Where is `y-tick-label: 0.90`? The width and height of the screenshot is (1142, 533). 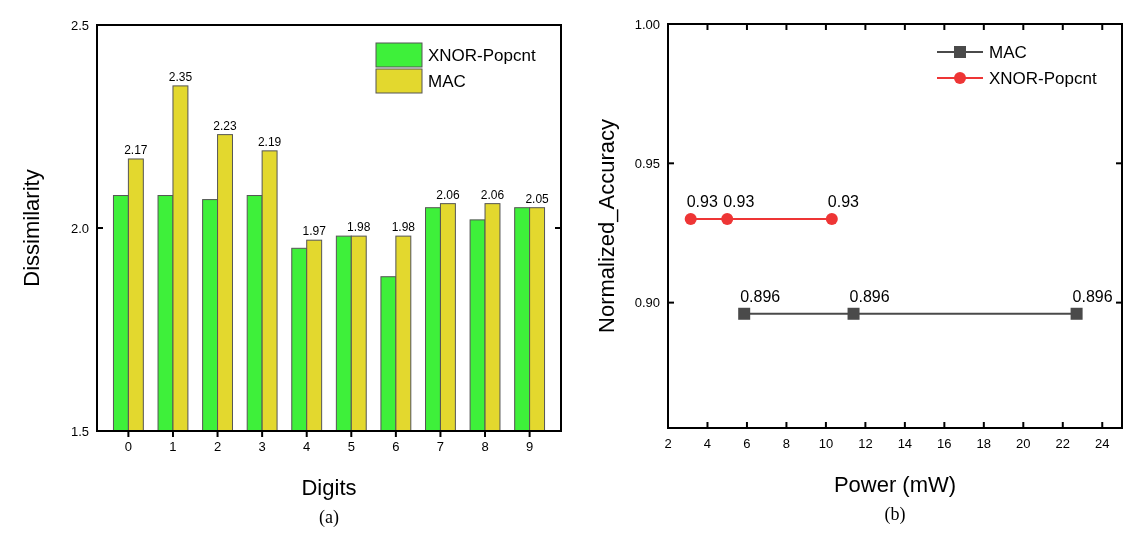
y-tick-label: 0.90 is located at coordinates (647, 303).